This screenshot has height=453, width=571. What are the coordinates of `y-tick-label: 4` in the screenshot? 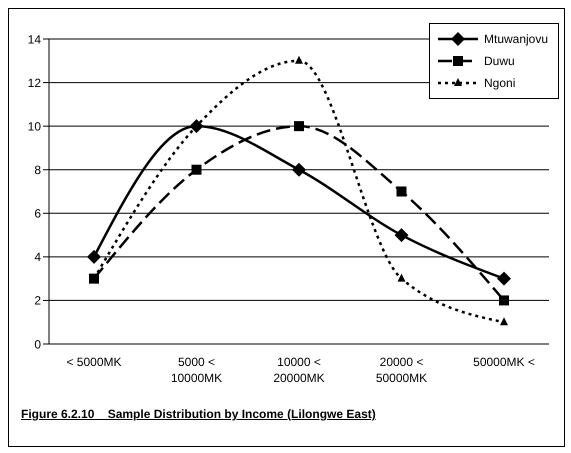 It's located at (38, 257).